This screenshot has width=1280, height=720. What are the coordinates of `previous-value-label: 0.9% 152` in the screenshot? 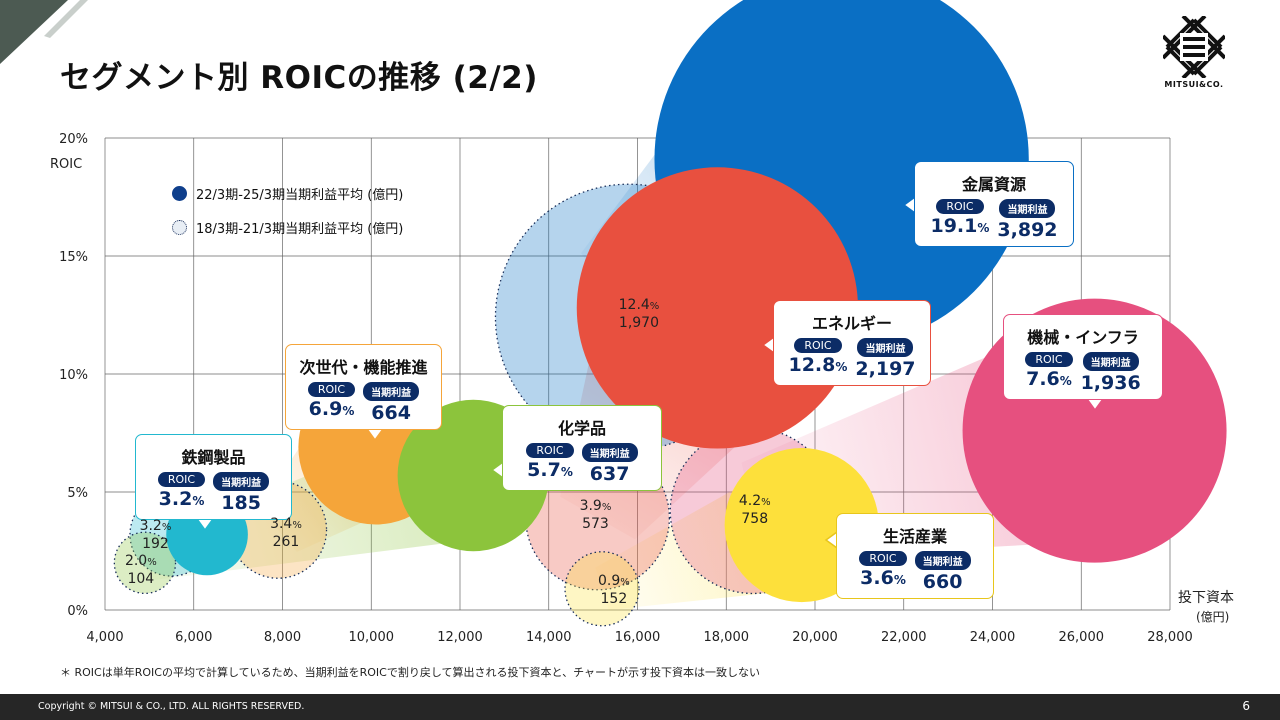 It's located at (614, 589).